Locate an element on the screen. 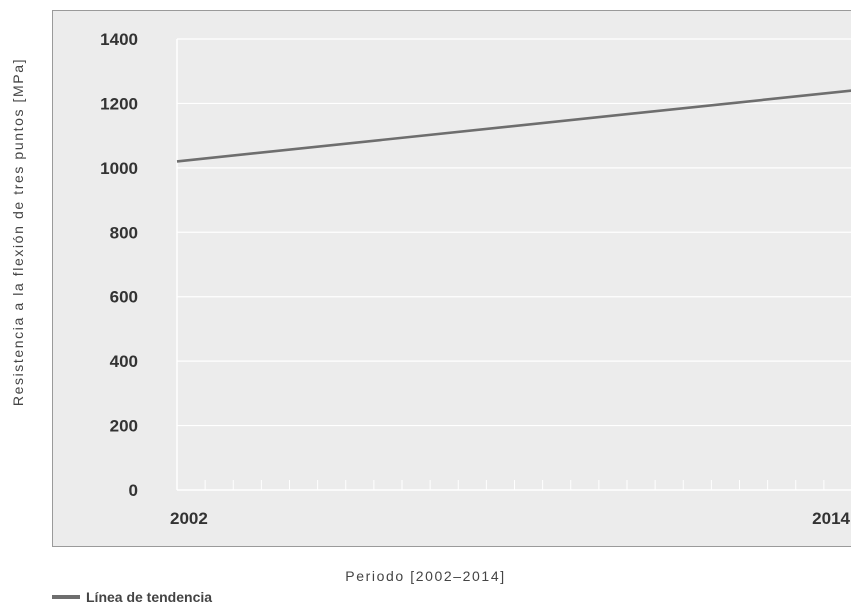 The width and height of the screenshot is (851, 605). legend: Línea de tendencia is located at coordinates (132, 597).